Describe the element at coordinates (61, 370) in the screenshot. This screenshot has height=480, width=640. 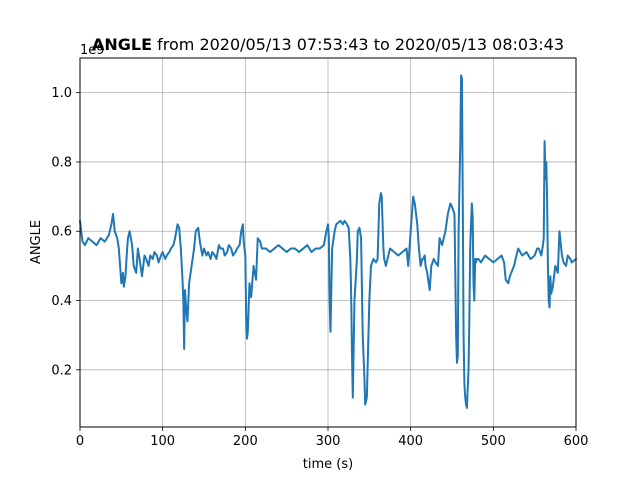
I see `y-tick-label: 0.2` at that location.